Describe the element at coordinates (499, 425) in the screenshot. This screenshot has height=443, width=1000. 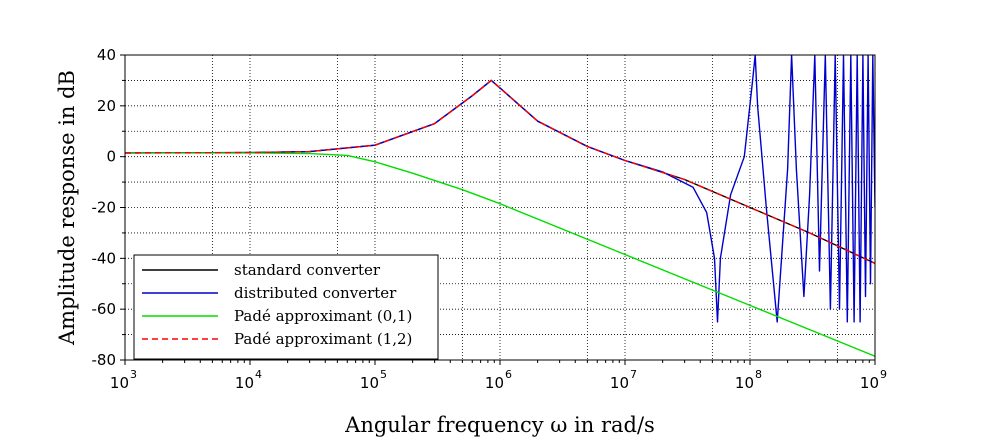
I see `x-axis-label: Angular frequency ω in rad/s` at that location.